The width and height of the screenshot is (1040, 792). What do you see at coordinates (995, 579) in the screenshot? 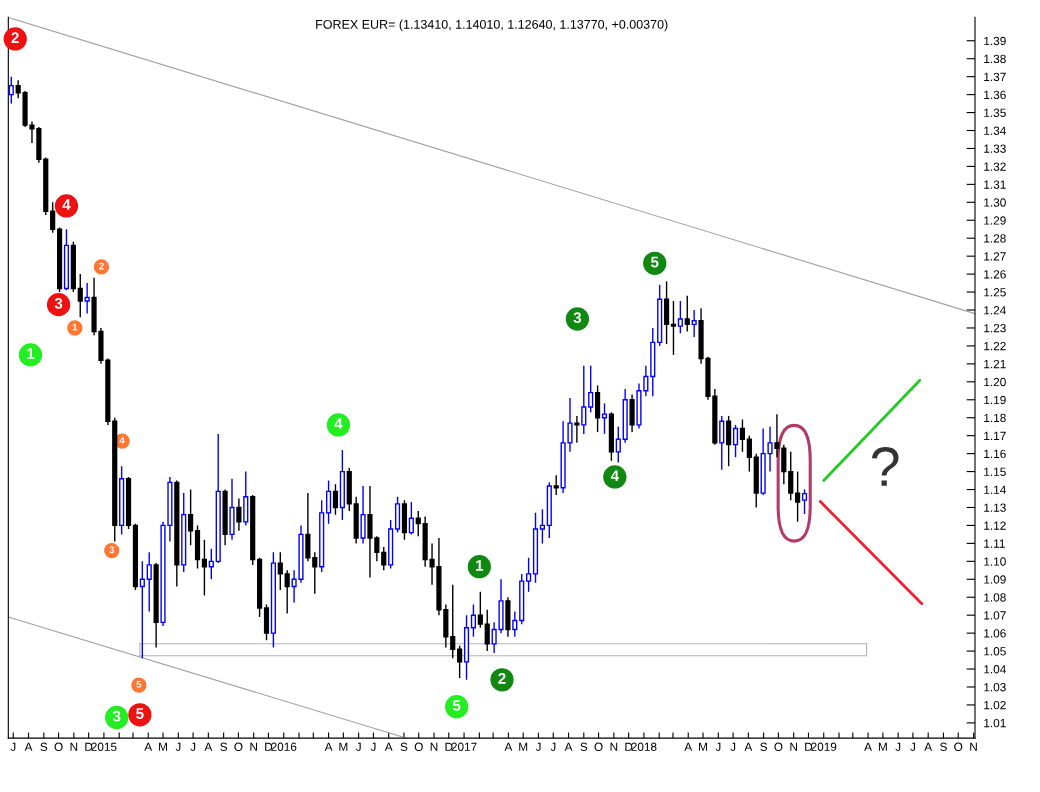
I see `y-tick-label: 1.09` at bounding box center [995, 579].